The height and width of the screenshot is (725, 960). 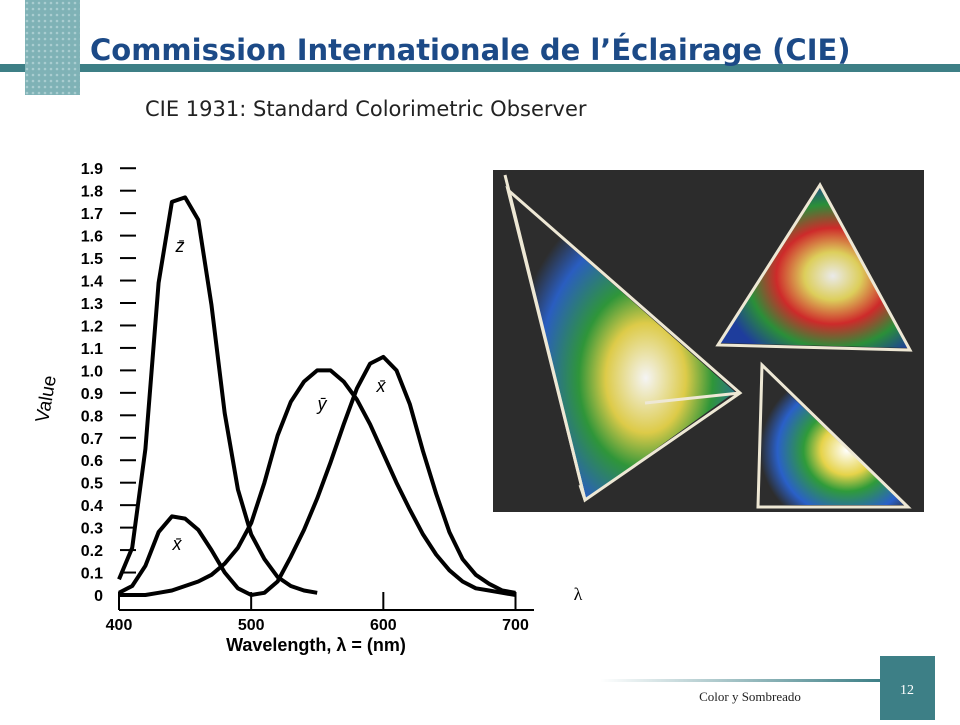 What do you see at coordinates (52, 47) in the screenshot?
I see `header-decoration` at bounding box center [52, 47].